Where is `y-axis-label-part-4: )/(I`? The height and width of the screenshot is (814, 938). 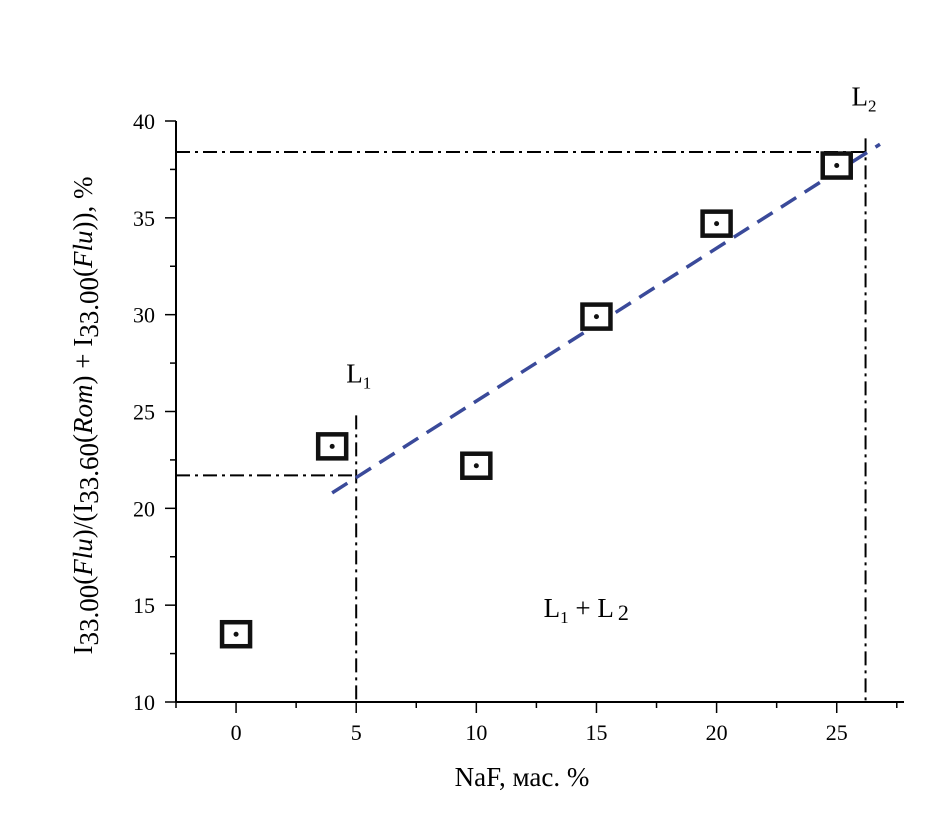
y-axis-label-part-4: )/(I is located at coordinates (83, 521).